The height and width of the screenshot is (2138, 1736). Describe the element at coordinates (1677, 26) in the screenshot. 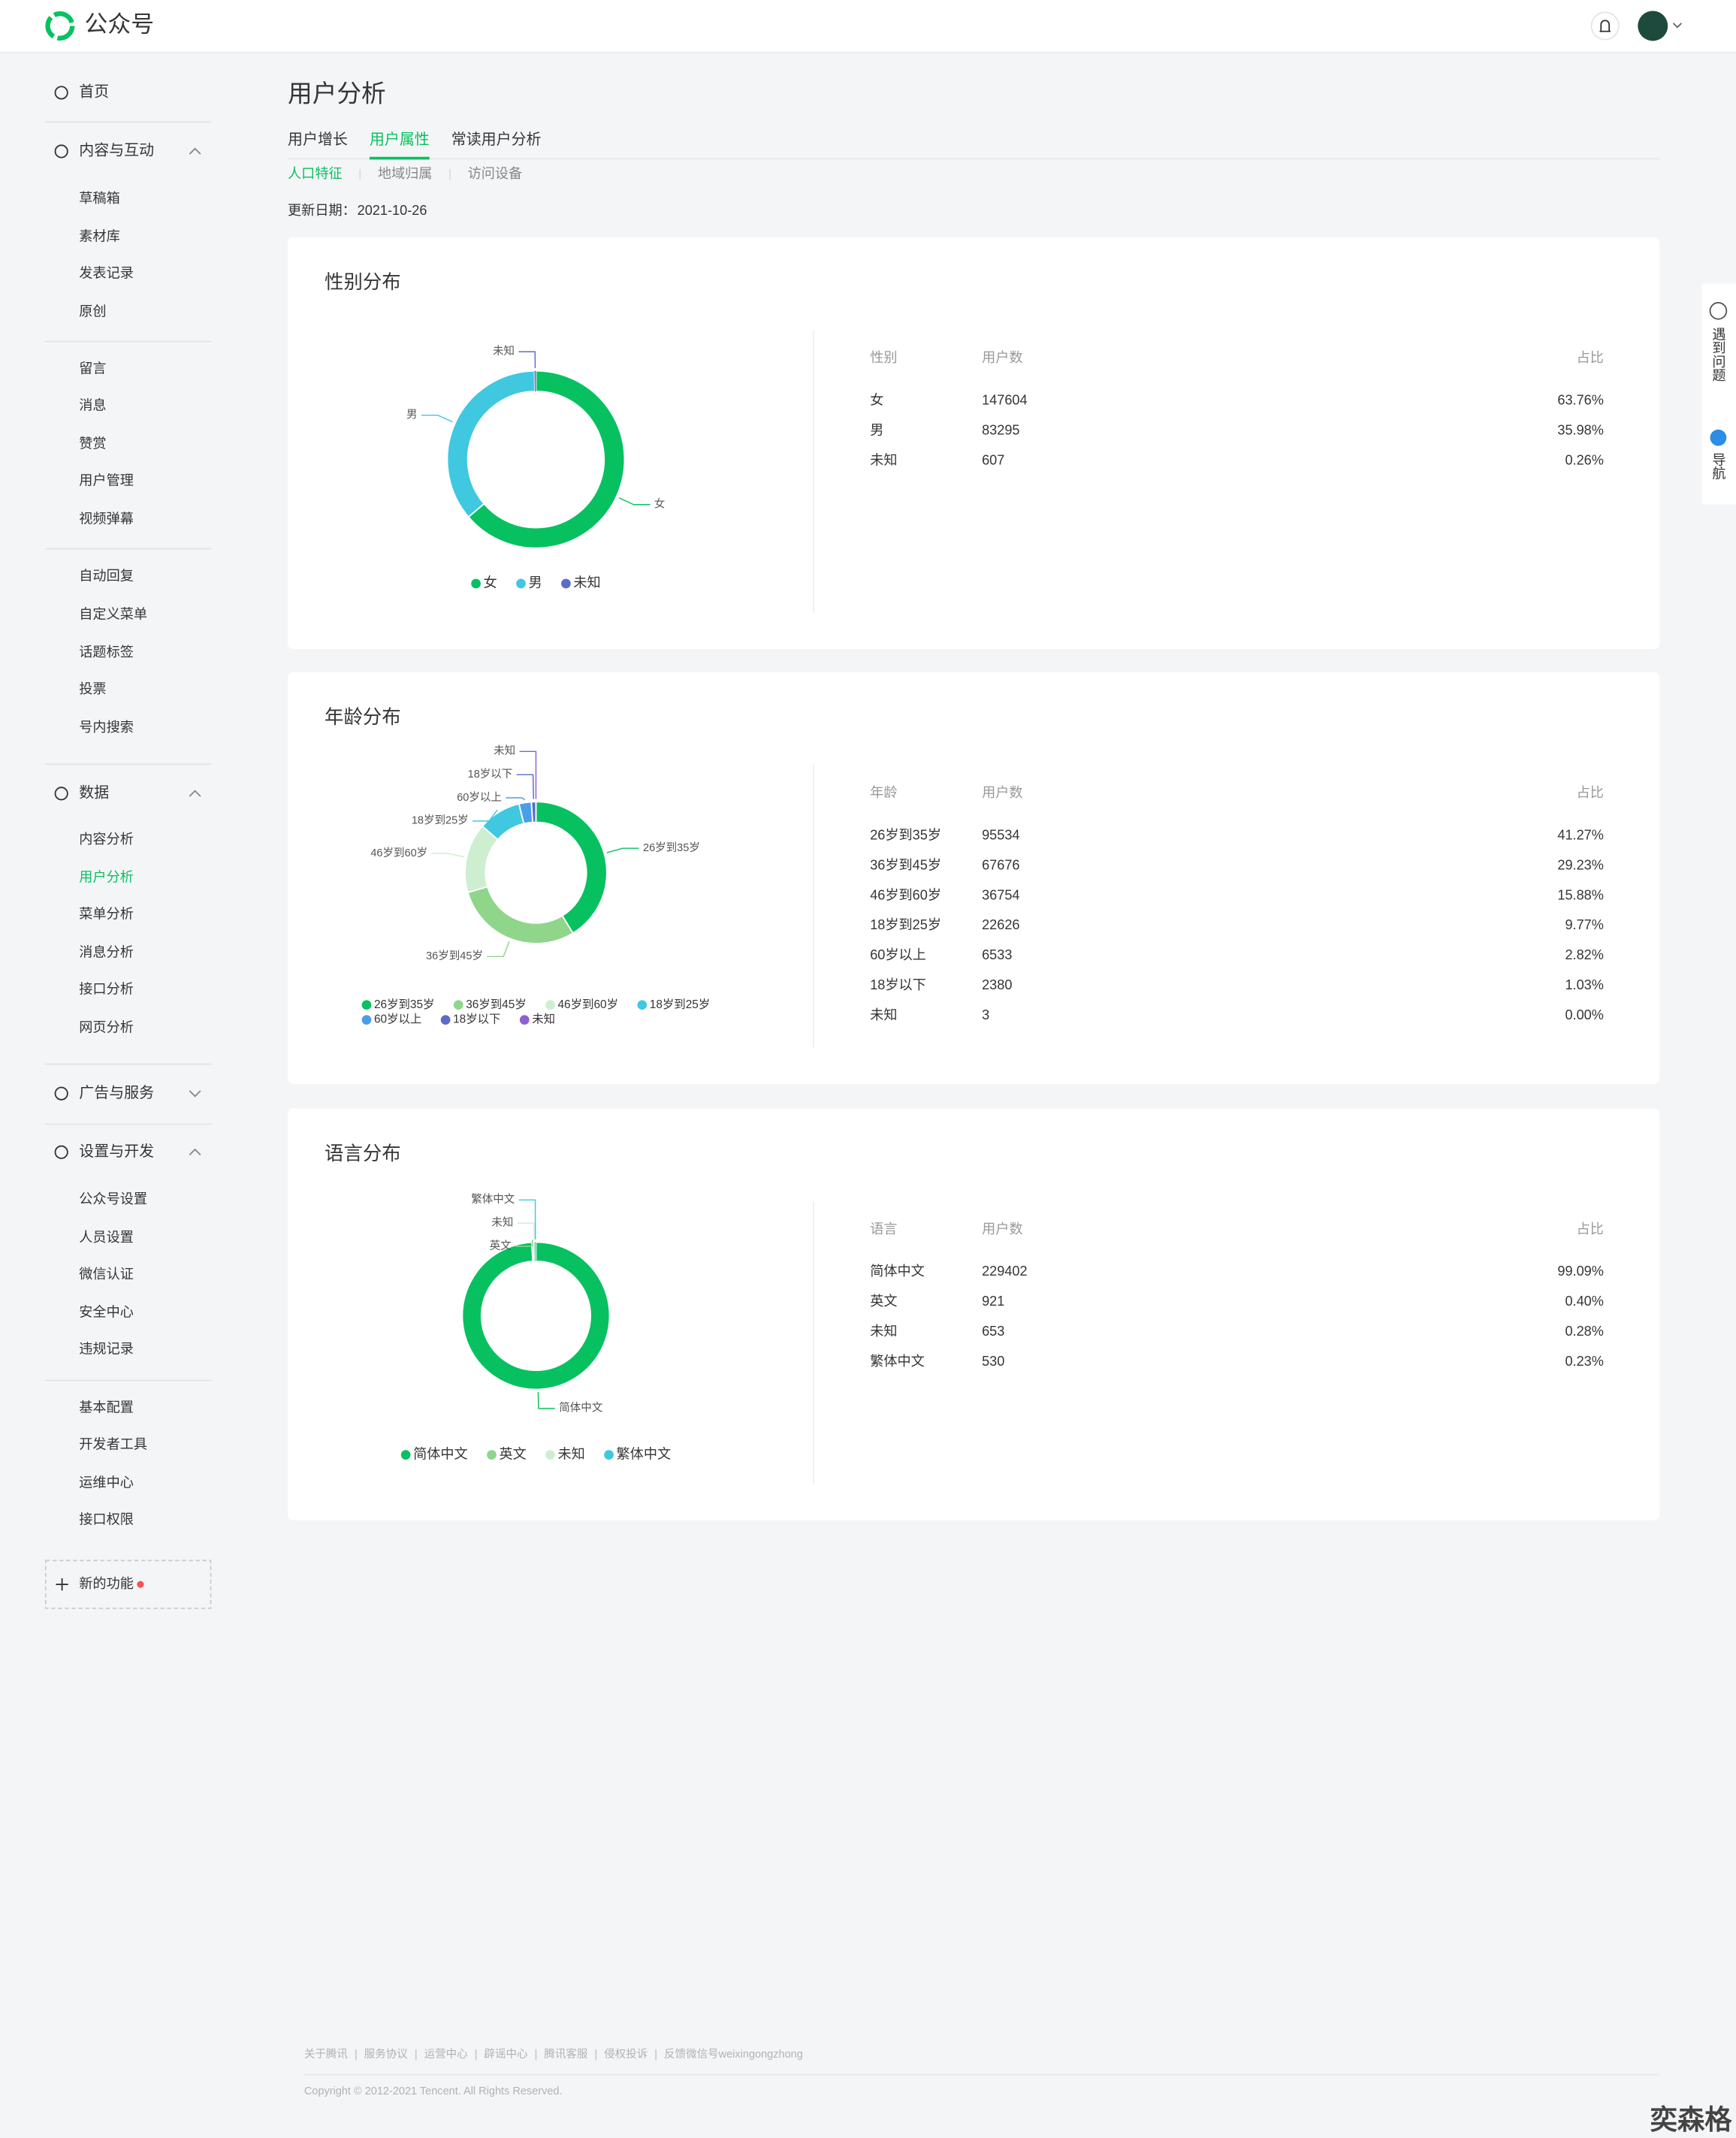

I see `avatar-dropdown` at that location.